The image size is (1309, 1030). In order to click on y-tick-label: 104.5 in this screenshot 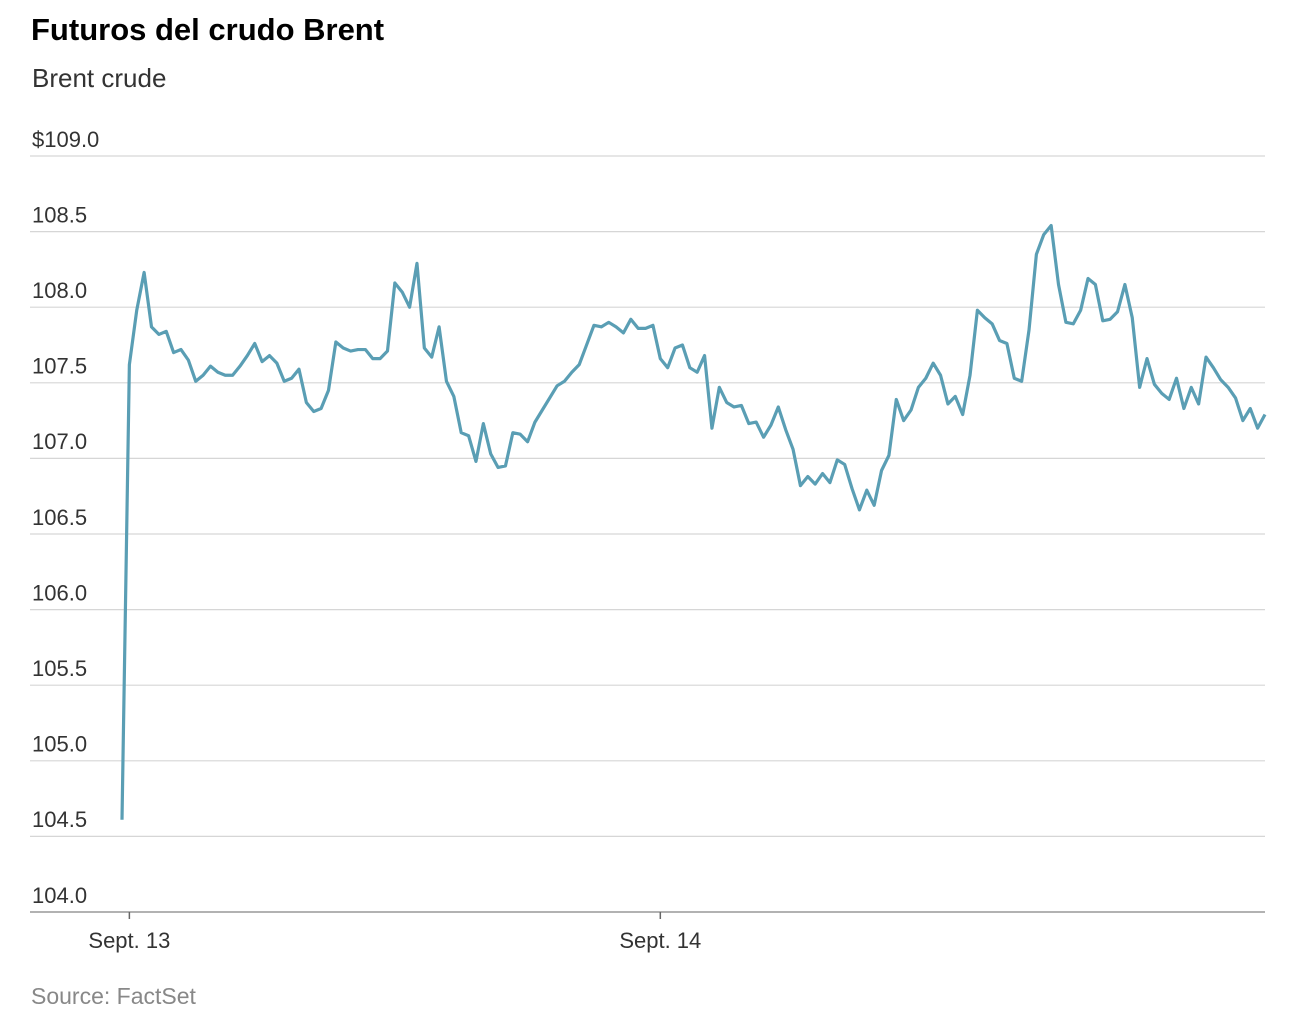, I will do `click(59, 819)`.